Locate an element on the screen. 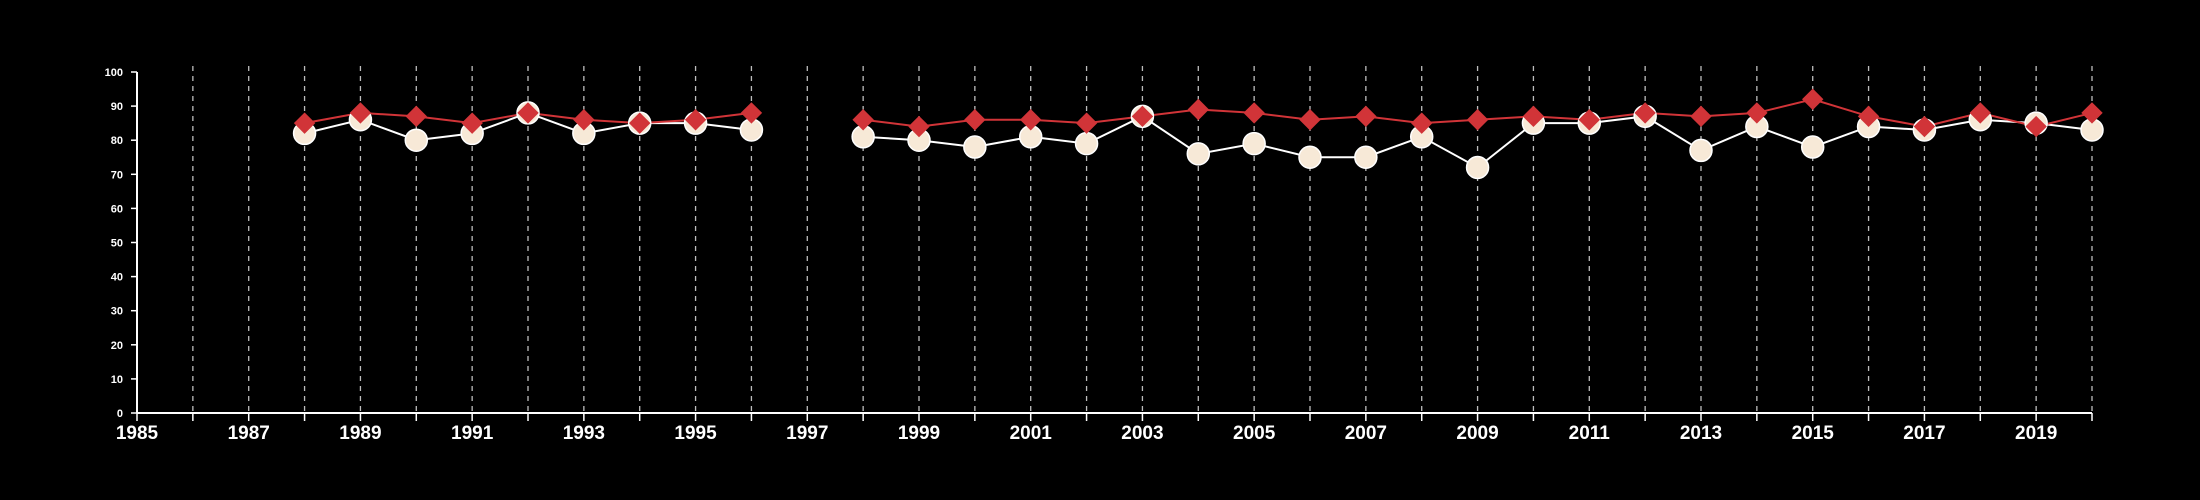 The width and height of the screenshot is (2200, 500). y-tick-label: 30 is located at coordinates (117, 312).